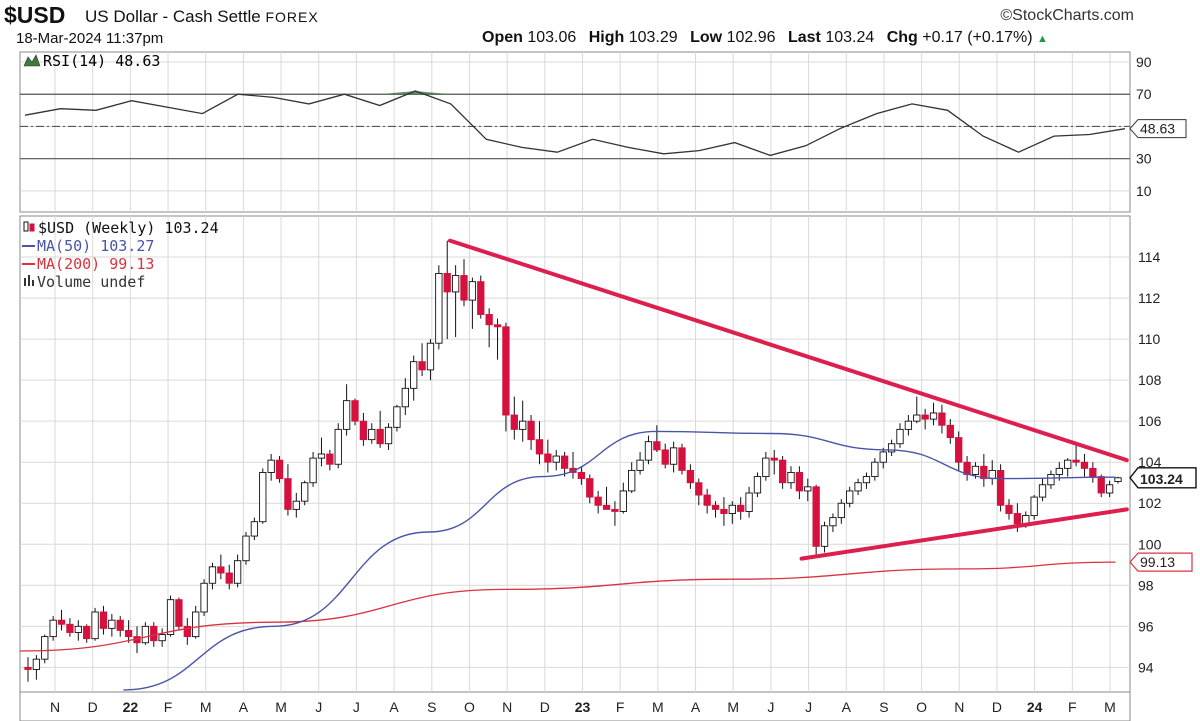  What do you see at coordinates (1146, 667) in the screenshot?
I see `price-tick-label: 94` at bounding box center [1146, 667].